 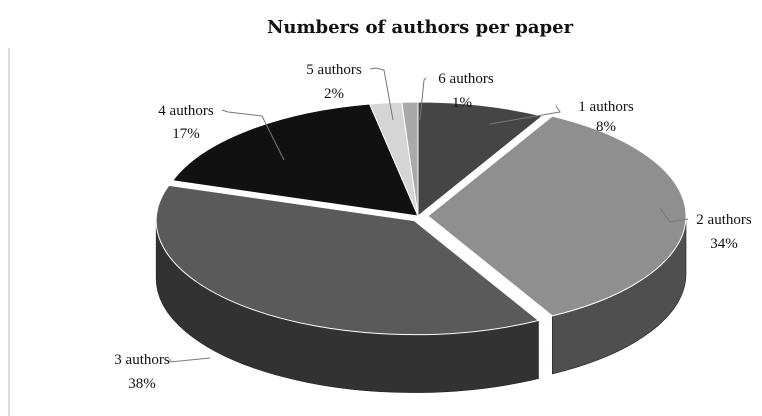 What do you see at coordinates (462, 103) in the screenshot?
I see `slice-value-6: 1%` at bounding box center [462, 103].